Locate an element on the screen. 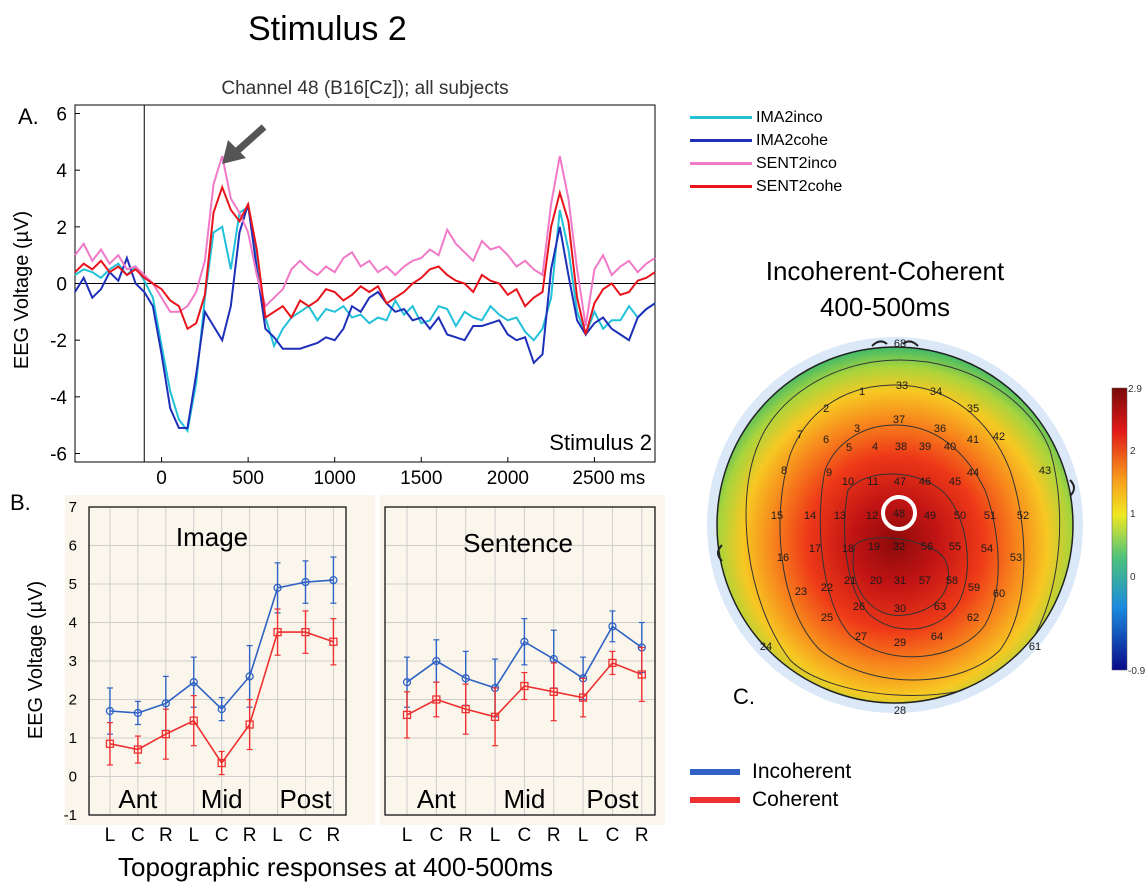 This screenshot has width=1146, height=889. sentence-title: Sentence is located at coordinates (518, 543).